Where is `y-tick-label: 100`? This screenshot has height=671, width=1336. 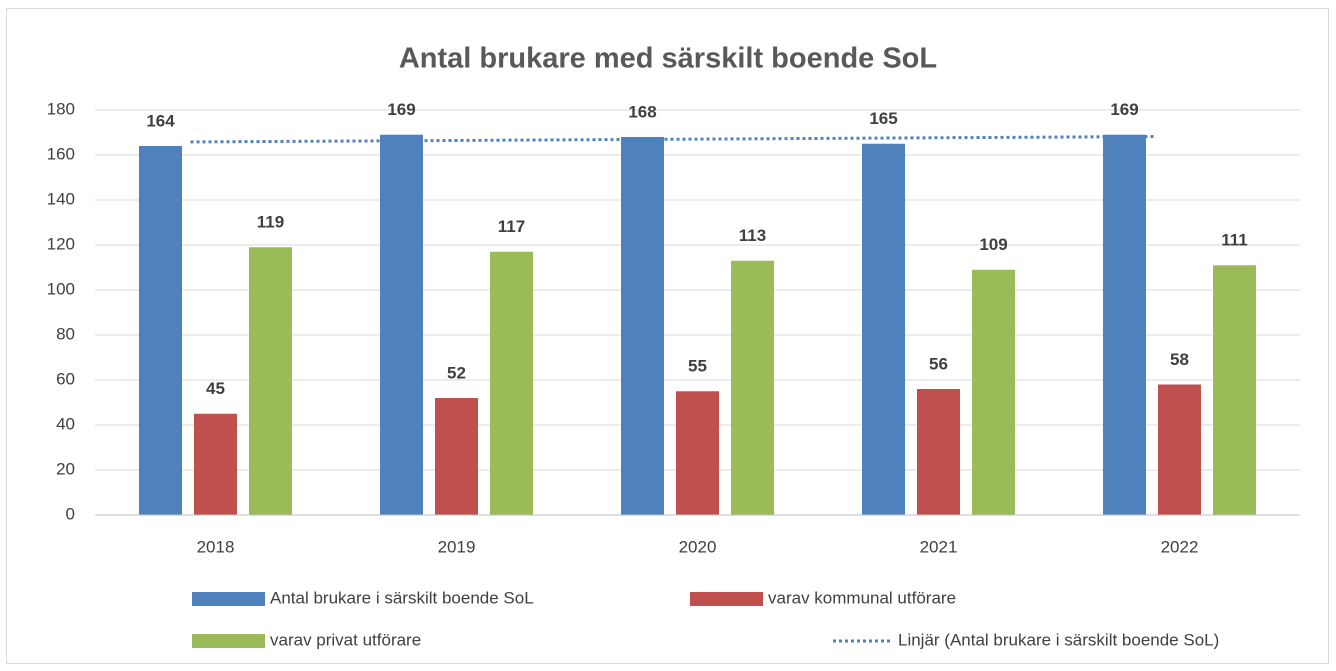
y-tick-label: 100 is located at coordinates (61, 288).